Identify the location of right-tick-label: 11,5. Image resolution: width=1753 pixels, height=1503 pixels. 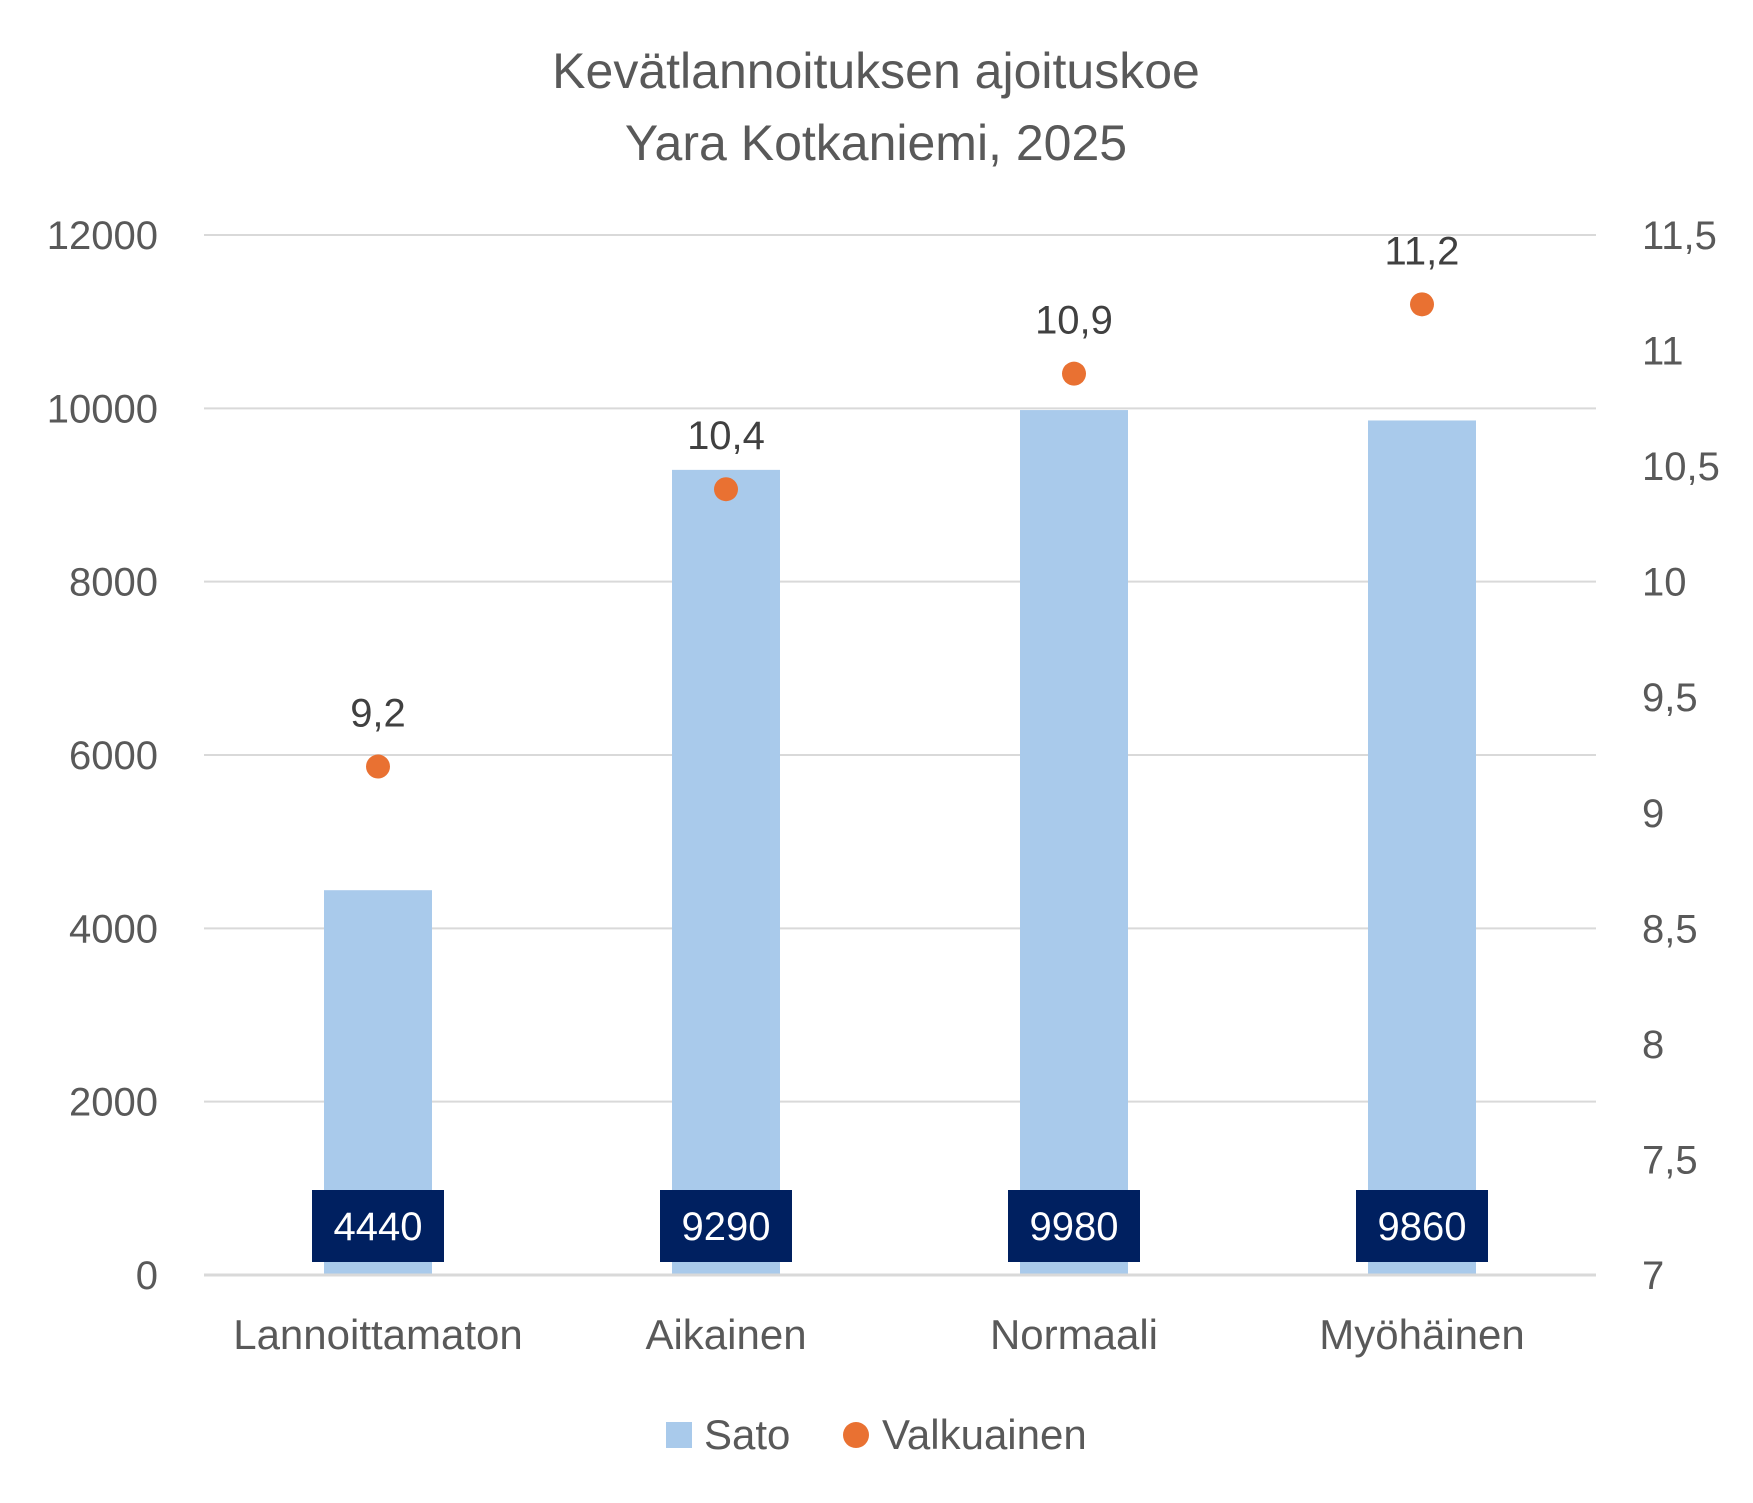
(1679, 236).